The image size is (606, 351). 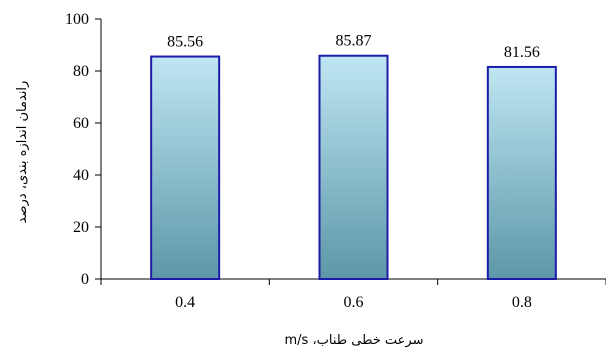 What do you see at coordinates (22, 152) in the screenshot?
I see `y-axis-title: راندمان اندازه بندی، درصد` at bounding box center [22, 152].